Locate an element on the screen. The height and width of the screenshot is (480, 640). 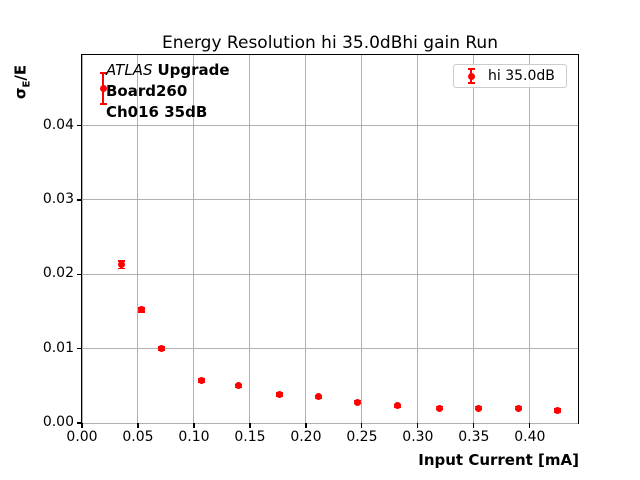
y-axis-label-subscript: E is located at coordinates (27, 84).